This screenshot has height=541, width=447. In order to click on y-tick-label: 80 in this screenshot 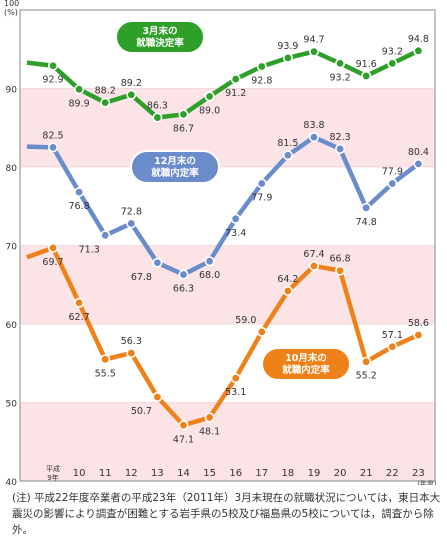, I will do `click(12, 169)`.